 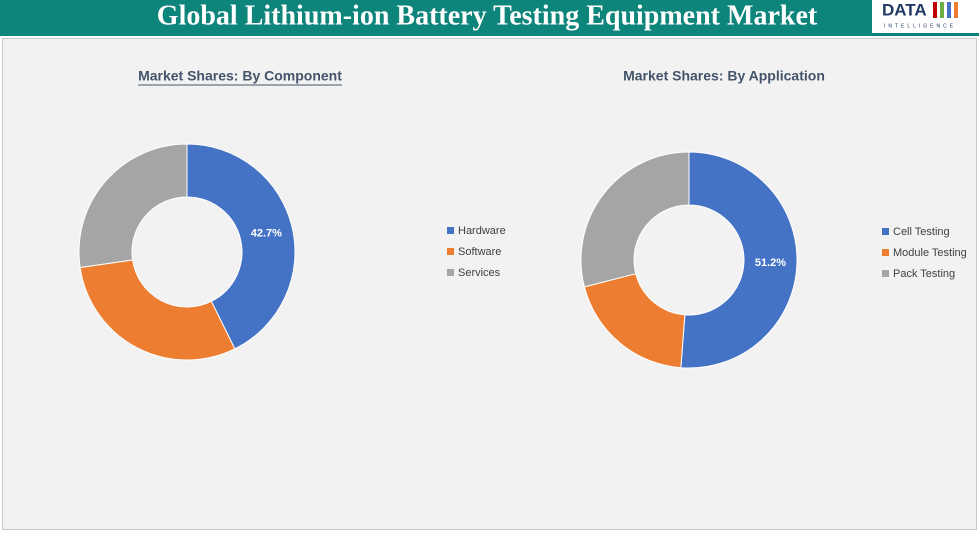 I want to click on logo-sub: INTELLIGENCE, so click(x=920, y=26).